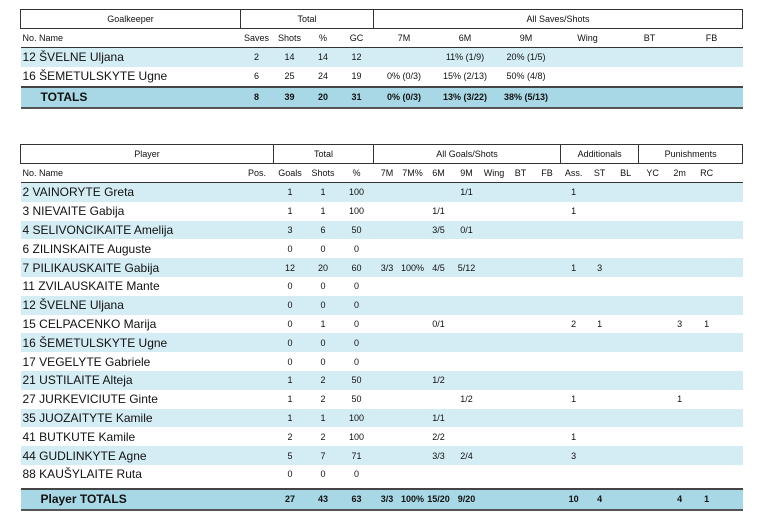 This screenshot has width=762, height=517. What do you see at coordinates (130, 499) in the screenshot?
I see `totals-label: Player TOTALS` at bounding box center [130, 499].